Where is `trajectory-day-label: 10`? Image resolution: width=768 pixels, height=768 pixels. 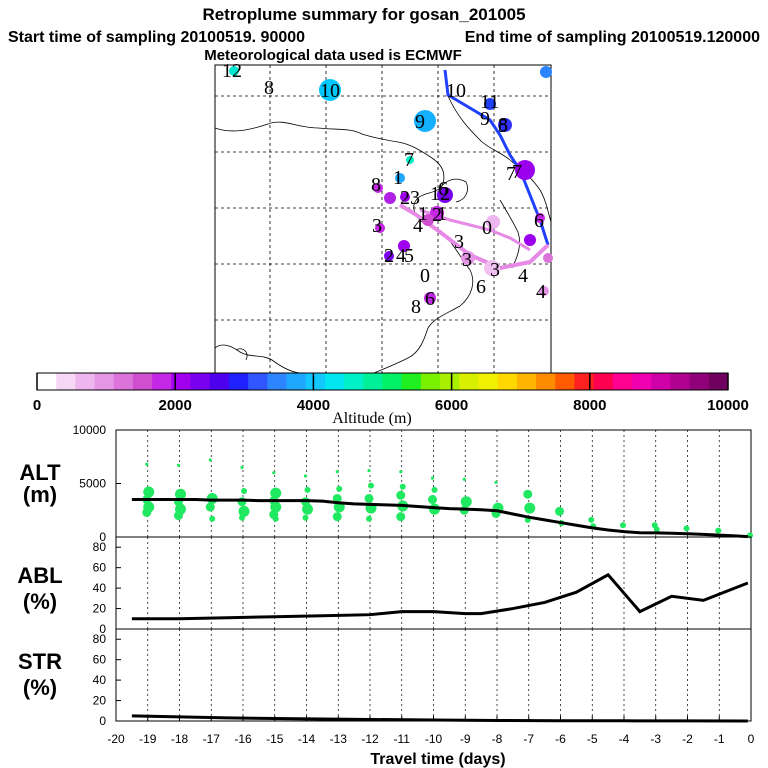
trajectory-day-label: 10 is located at coordinates (330, 91).